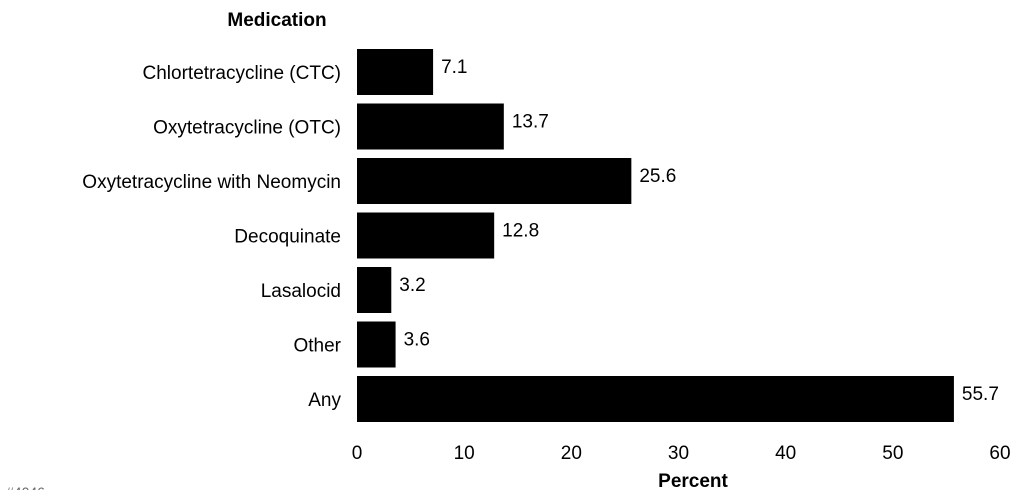 The image size is (1031, 495). I want to click on data-label: 3.6, so click(417, 340).